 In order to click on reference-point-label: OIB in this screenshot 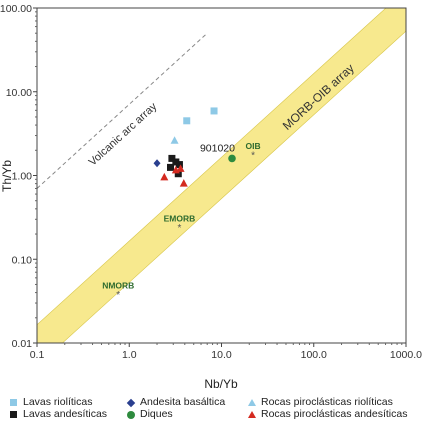, I will do `click(253, 146)`.